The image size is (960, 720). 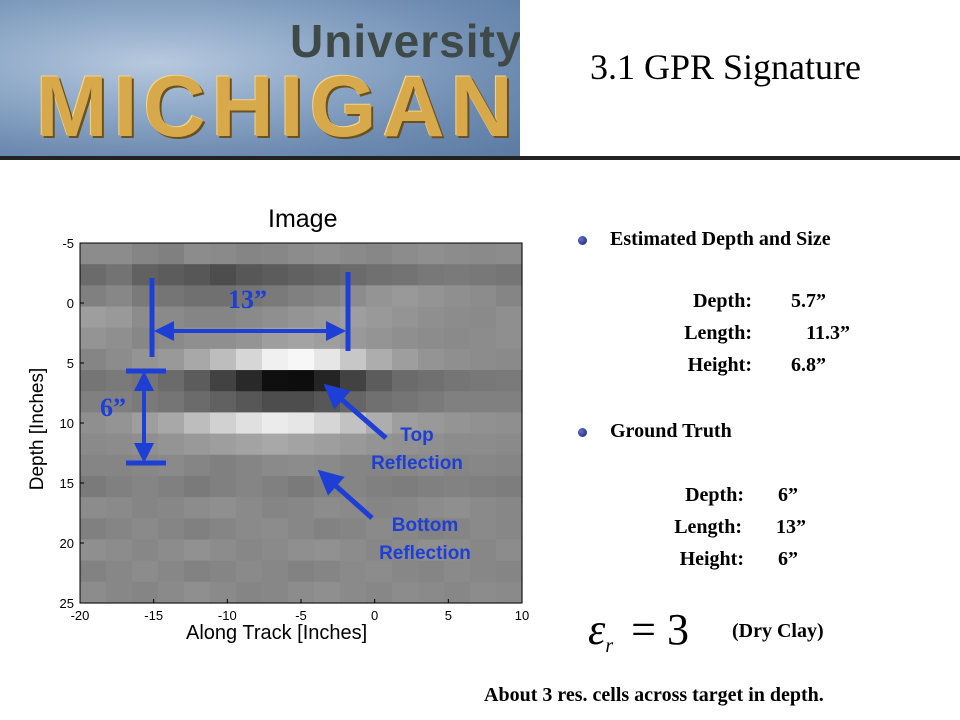 What do you see at coordinates (277, 633) in the screenshot?
I see `x-axis-label: Along Track [Inches]` at bounding box center [277, 633].